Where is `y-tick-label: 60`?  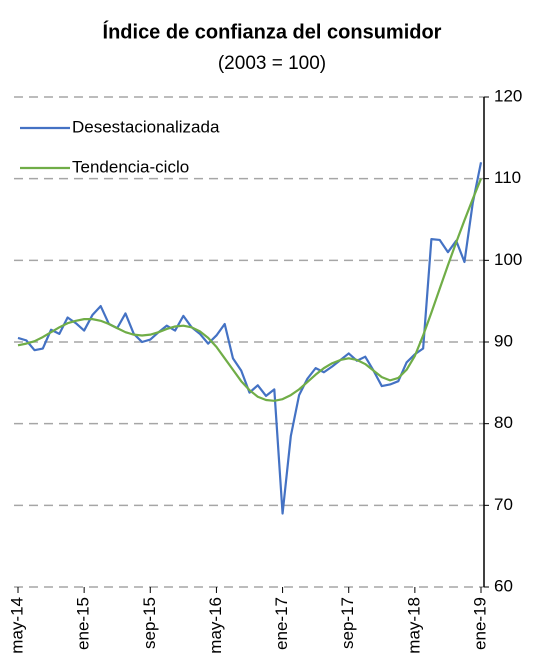
y-tick-label: 60 is located at coordinates (503, 585).